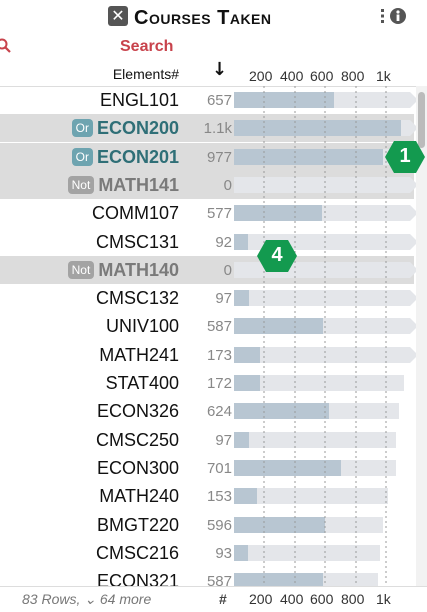  What do you see at coordinates (353, 76) in the screenshot?
I see `axis-tick-800: 800` at bounding box center [353, 76].